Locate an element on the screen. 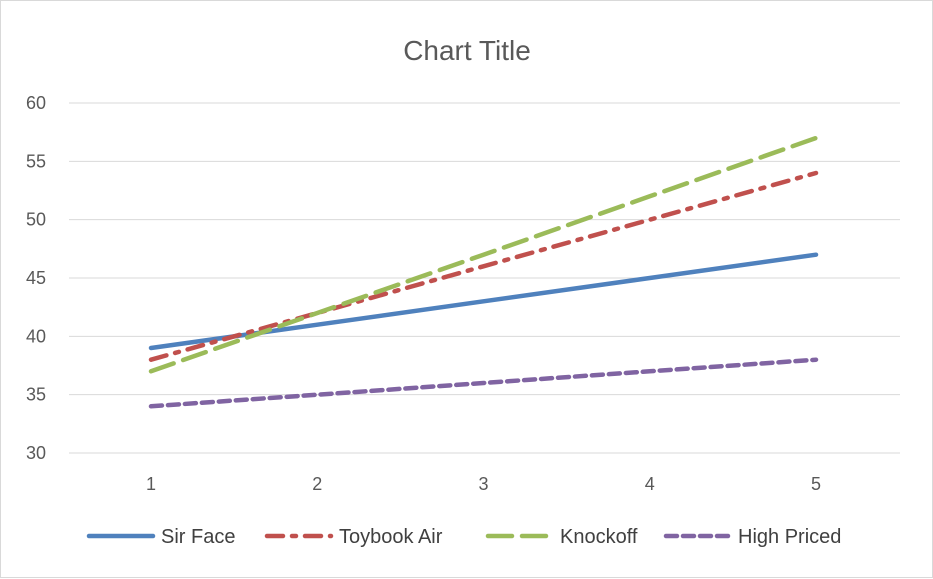 This screenshot has height=579, width=933. x-tick-label: 1 is located at coordinates (151, 484).